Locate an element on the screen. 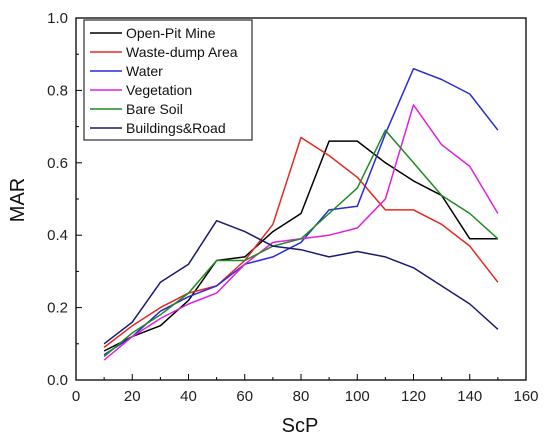  legend-label-waste-dump-area: Waste-dump Area is located at coordinates (182, 52).